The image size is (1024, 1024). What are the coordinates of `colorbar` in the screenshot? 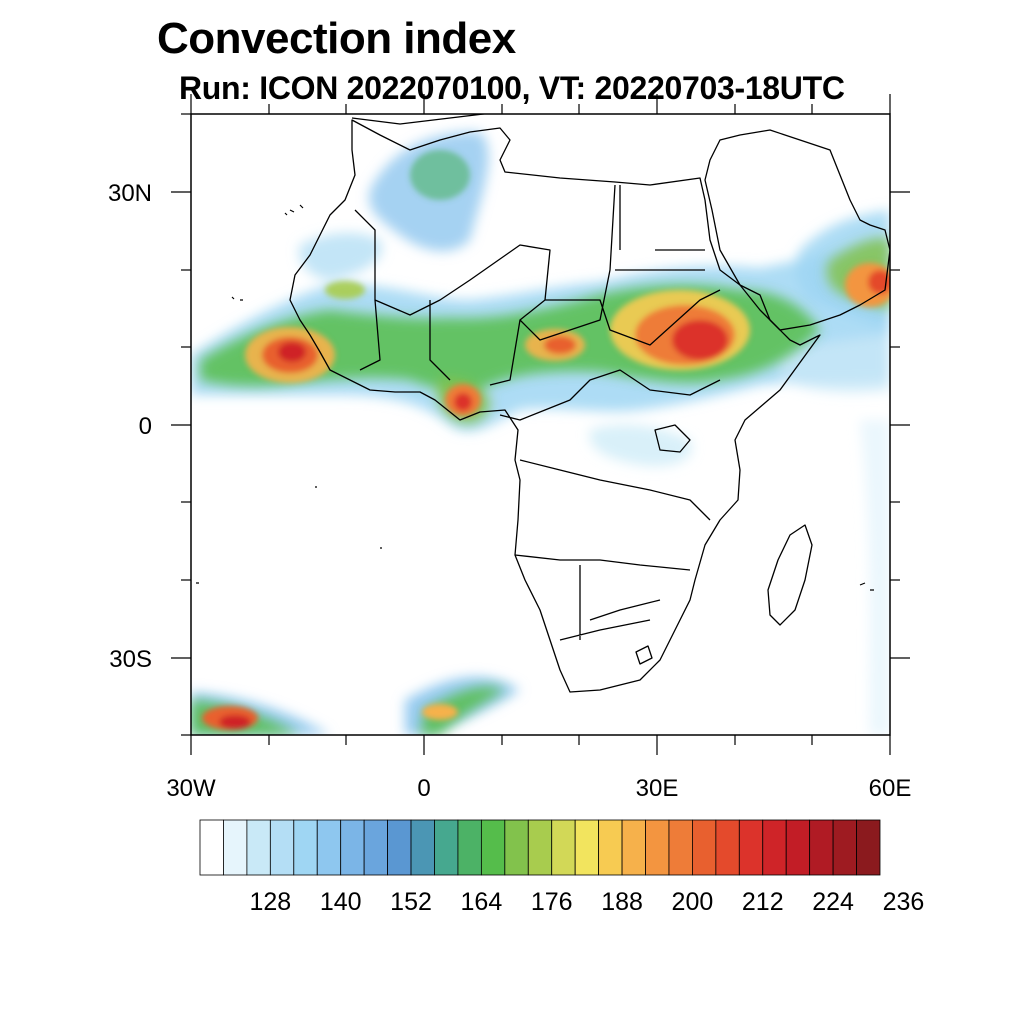 It's located at (540, 847).